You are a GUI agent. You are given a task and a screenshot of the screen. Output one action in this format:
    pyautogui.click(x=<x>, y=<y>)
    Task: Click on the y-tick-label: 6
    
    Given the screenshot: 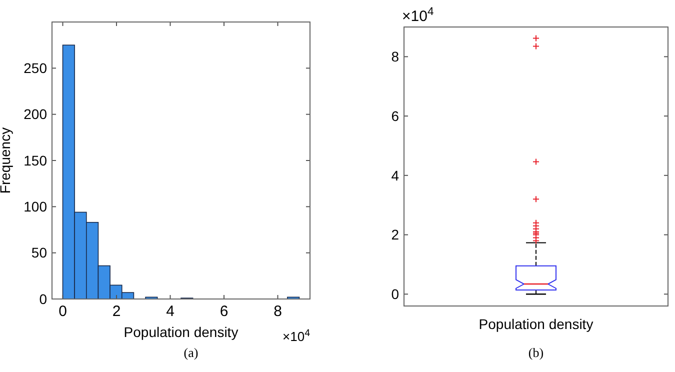 What is the action you would take?
    pyautogui.click(x=395, y=116)
    